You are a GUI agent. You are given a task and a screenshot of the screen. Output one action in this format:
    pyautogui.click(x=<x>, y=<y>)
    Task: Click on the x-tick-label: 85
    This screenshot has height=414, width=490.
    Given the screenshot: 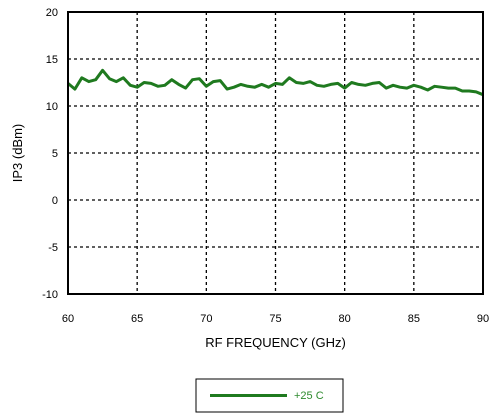 What is the action you would take?
    pyautogui.click(x=414, y=319)
    